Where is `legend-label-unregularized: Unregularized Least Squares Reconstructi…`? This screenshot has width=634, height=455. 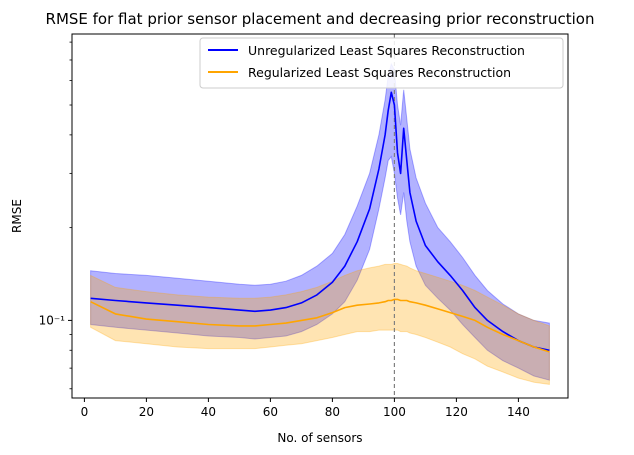 legend-label-unregularized: Unregularized Least Squares Reconstructi… is located at coordinates (386, 50).